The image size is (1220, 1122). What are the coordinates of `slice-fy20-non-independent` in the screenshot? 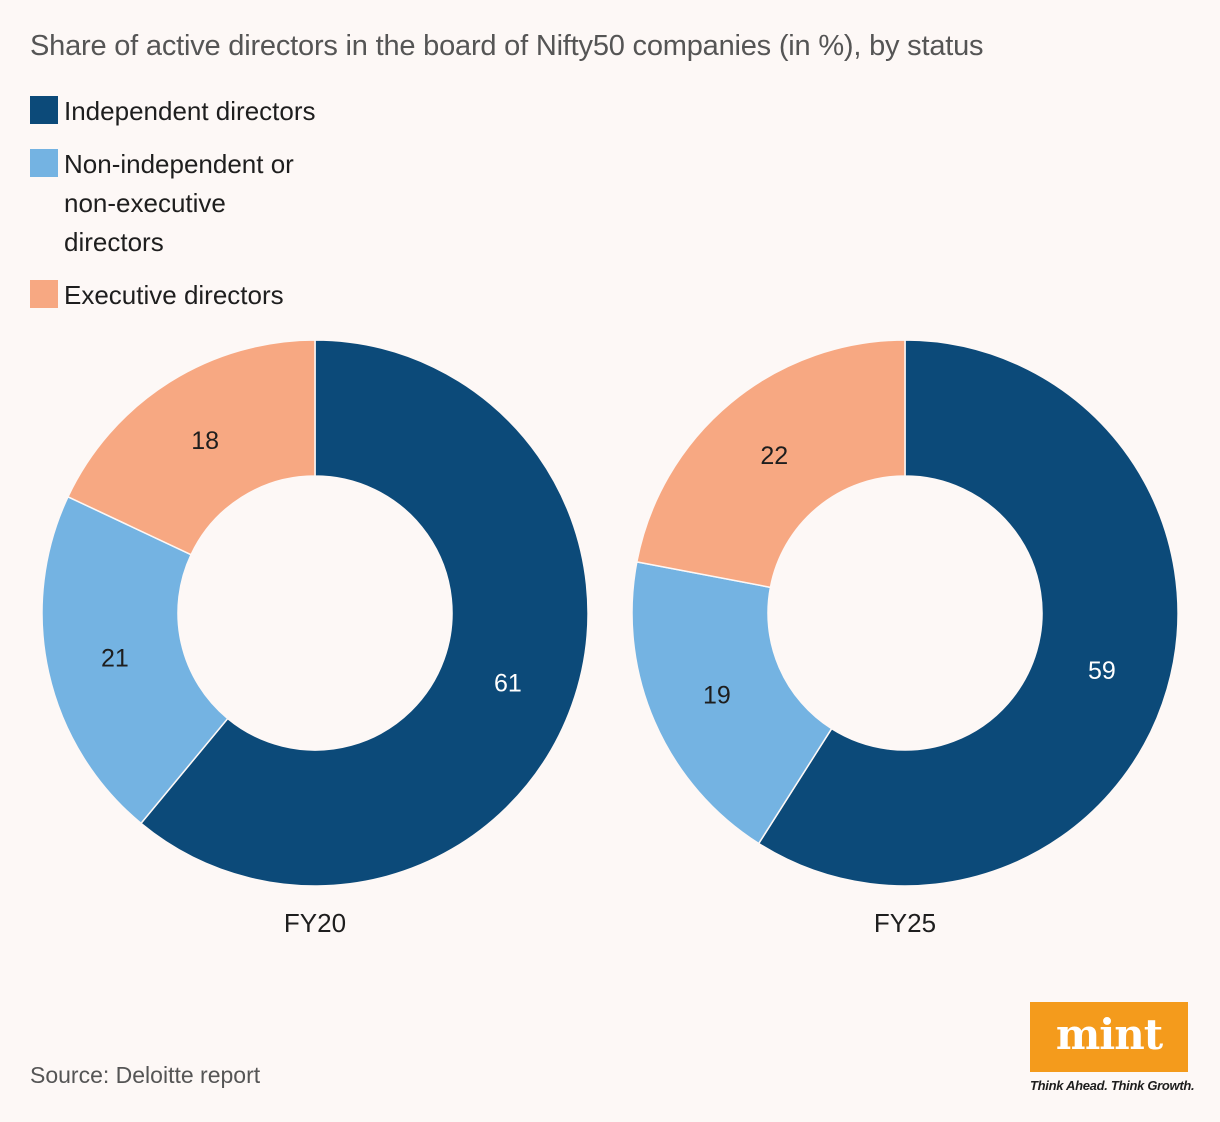 It's located at (135, 660).